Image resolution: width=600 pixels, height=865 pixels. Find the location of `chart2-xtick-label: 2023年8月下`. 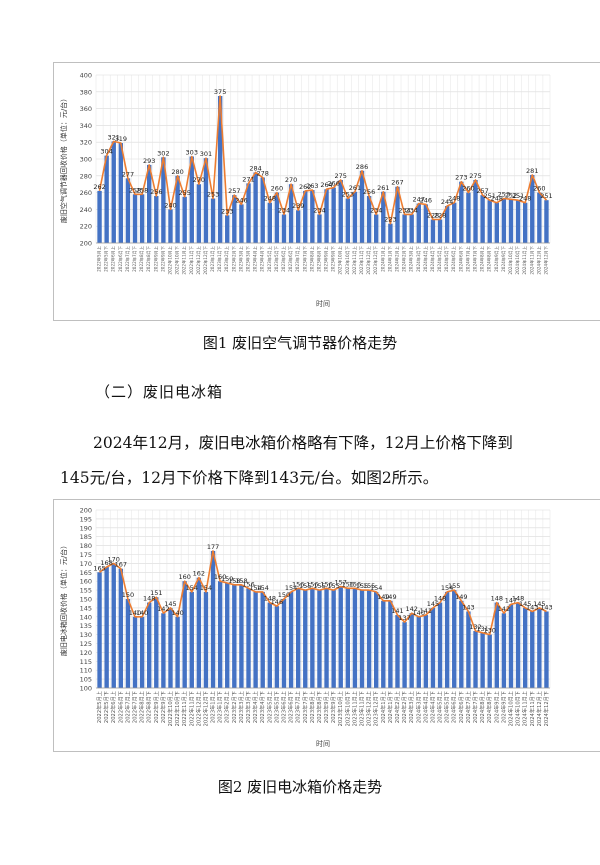

chart2-xtick-label: 2023年8月下 is located at coordinates (319, 707).